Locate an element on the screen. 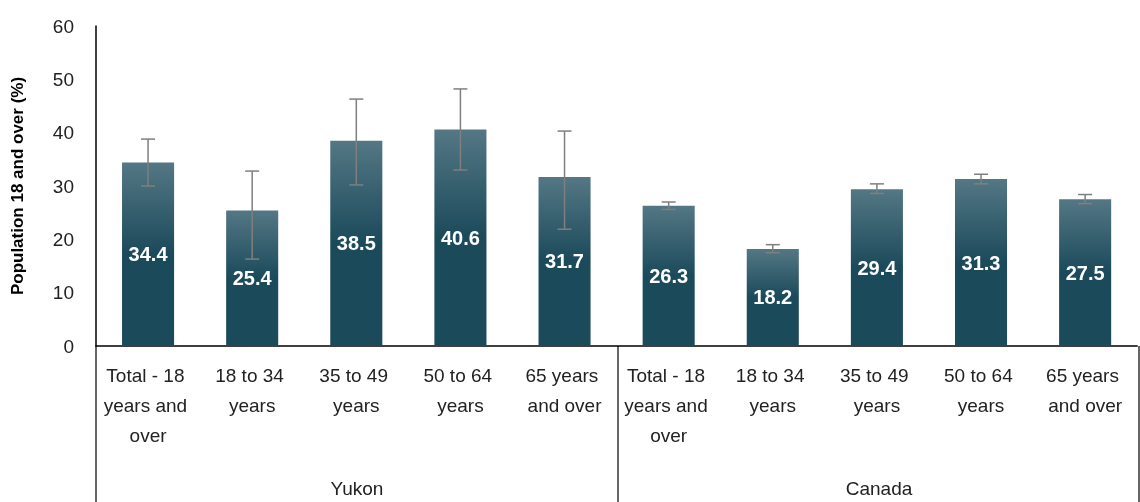 This screenshot has width=1140, height=502. data-label: 29.4 is located at coordinates (877, 267).